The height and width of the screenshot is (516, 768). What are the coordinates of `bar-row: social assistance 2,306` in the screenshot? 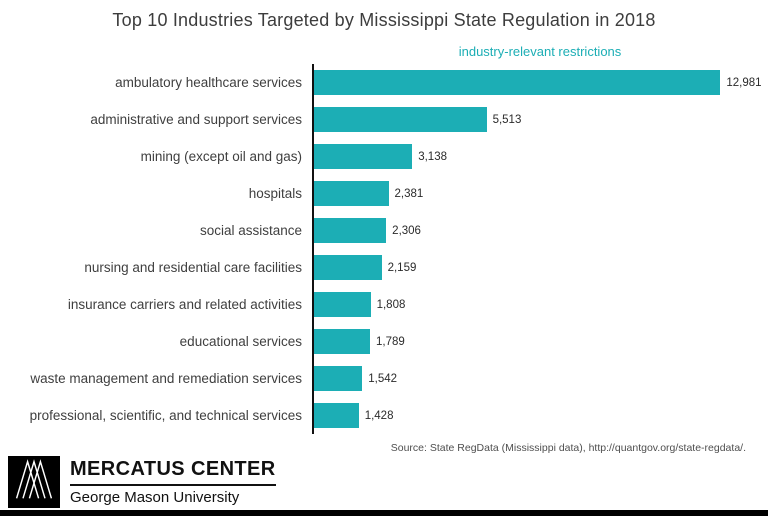 It's located at (384, 230).